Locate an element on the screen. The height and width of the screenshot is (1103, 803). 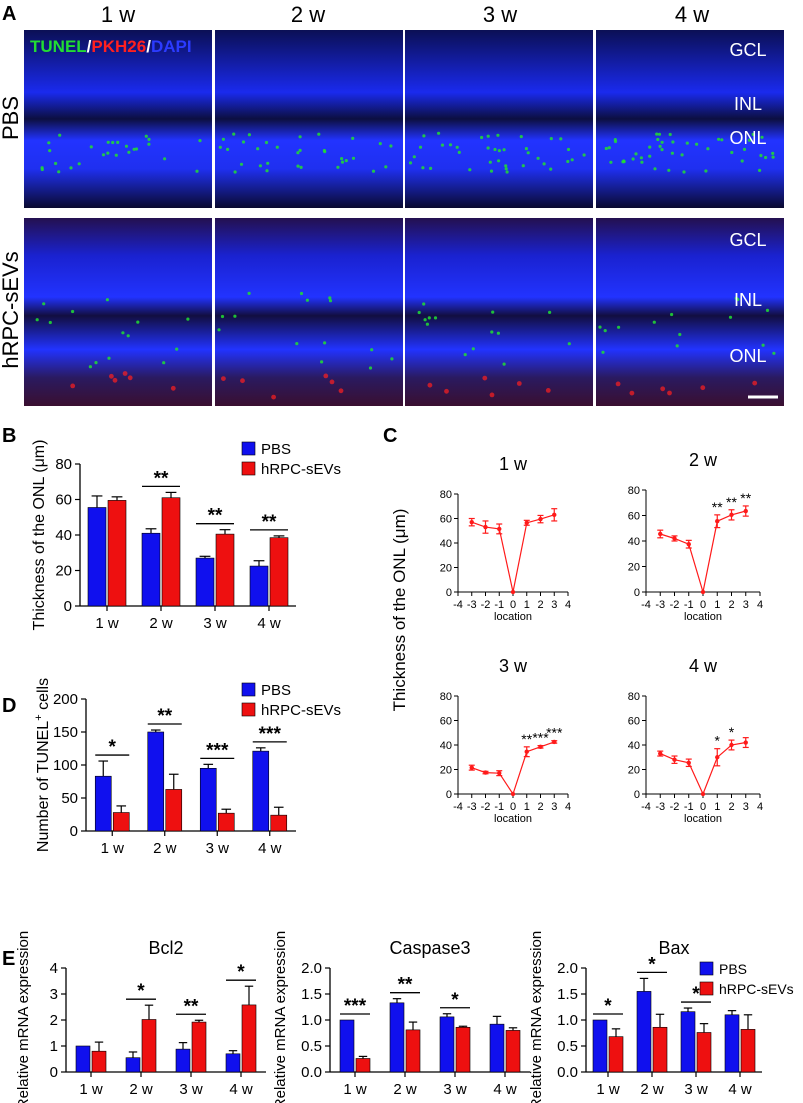
micrograph-tile is located at coordinates (118, 312).